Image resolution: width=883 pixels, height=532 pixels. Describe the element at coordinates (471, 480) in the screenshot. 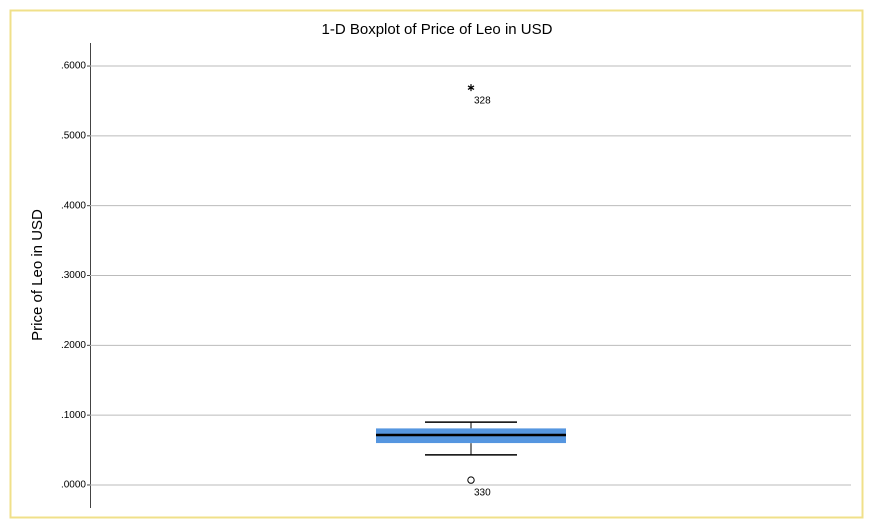

I see `outlier` at that location.